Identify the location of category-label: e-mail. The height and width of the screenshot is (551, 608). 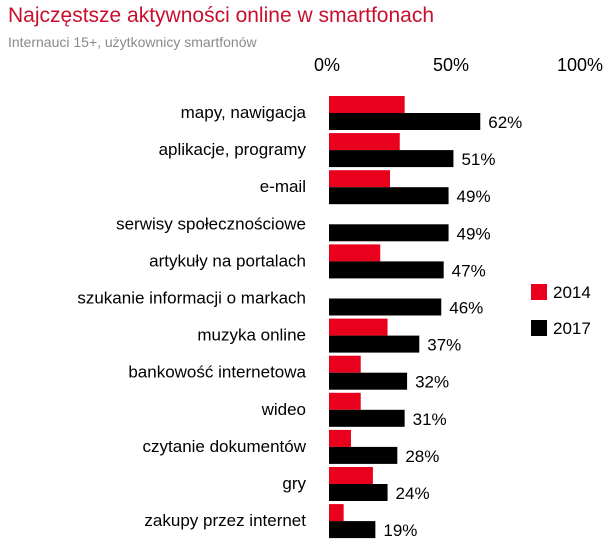
(283, 186).